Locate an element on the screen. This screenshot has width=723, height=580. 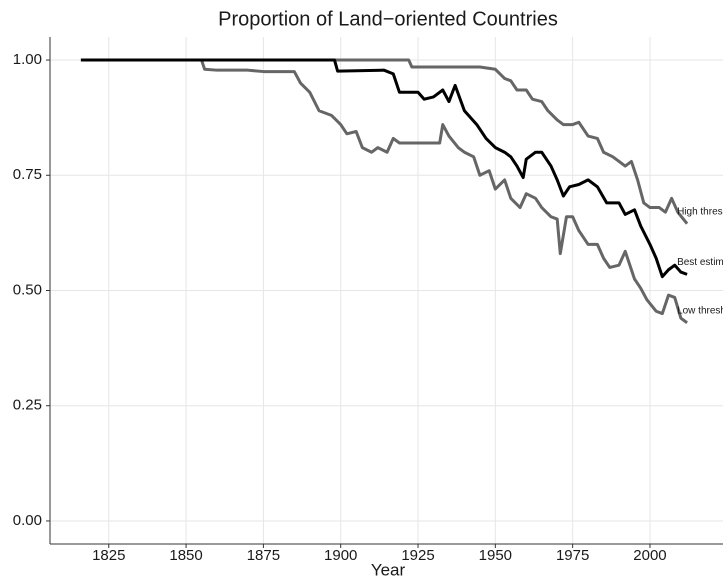
x-tick-label: 1875 is located at coordinates (263, 555).